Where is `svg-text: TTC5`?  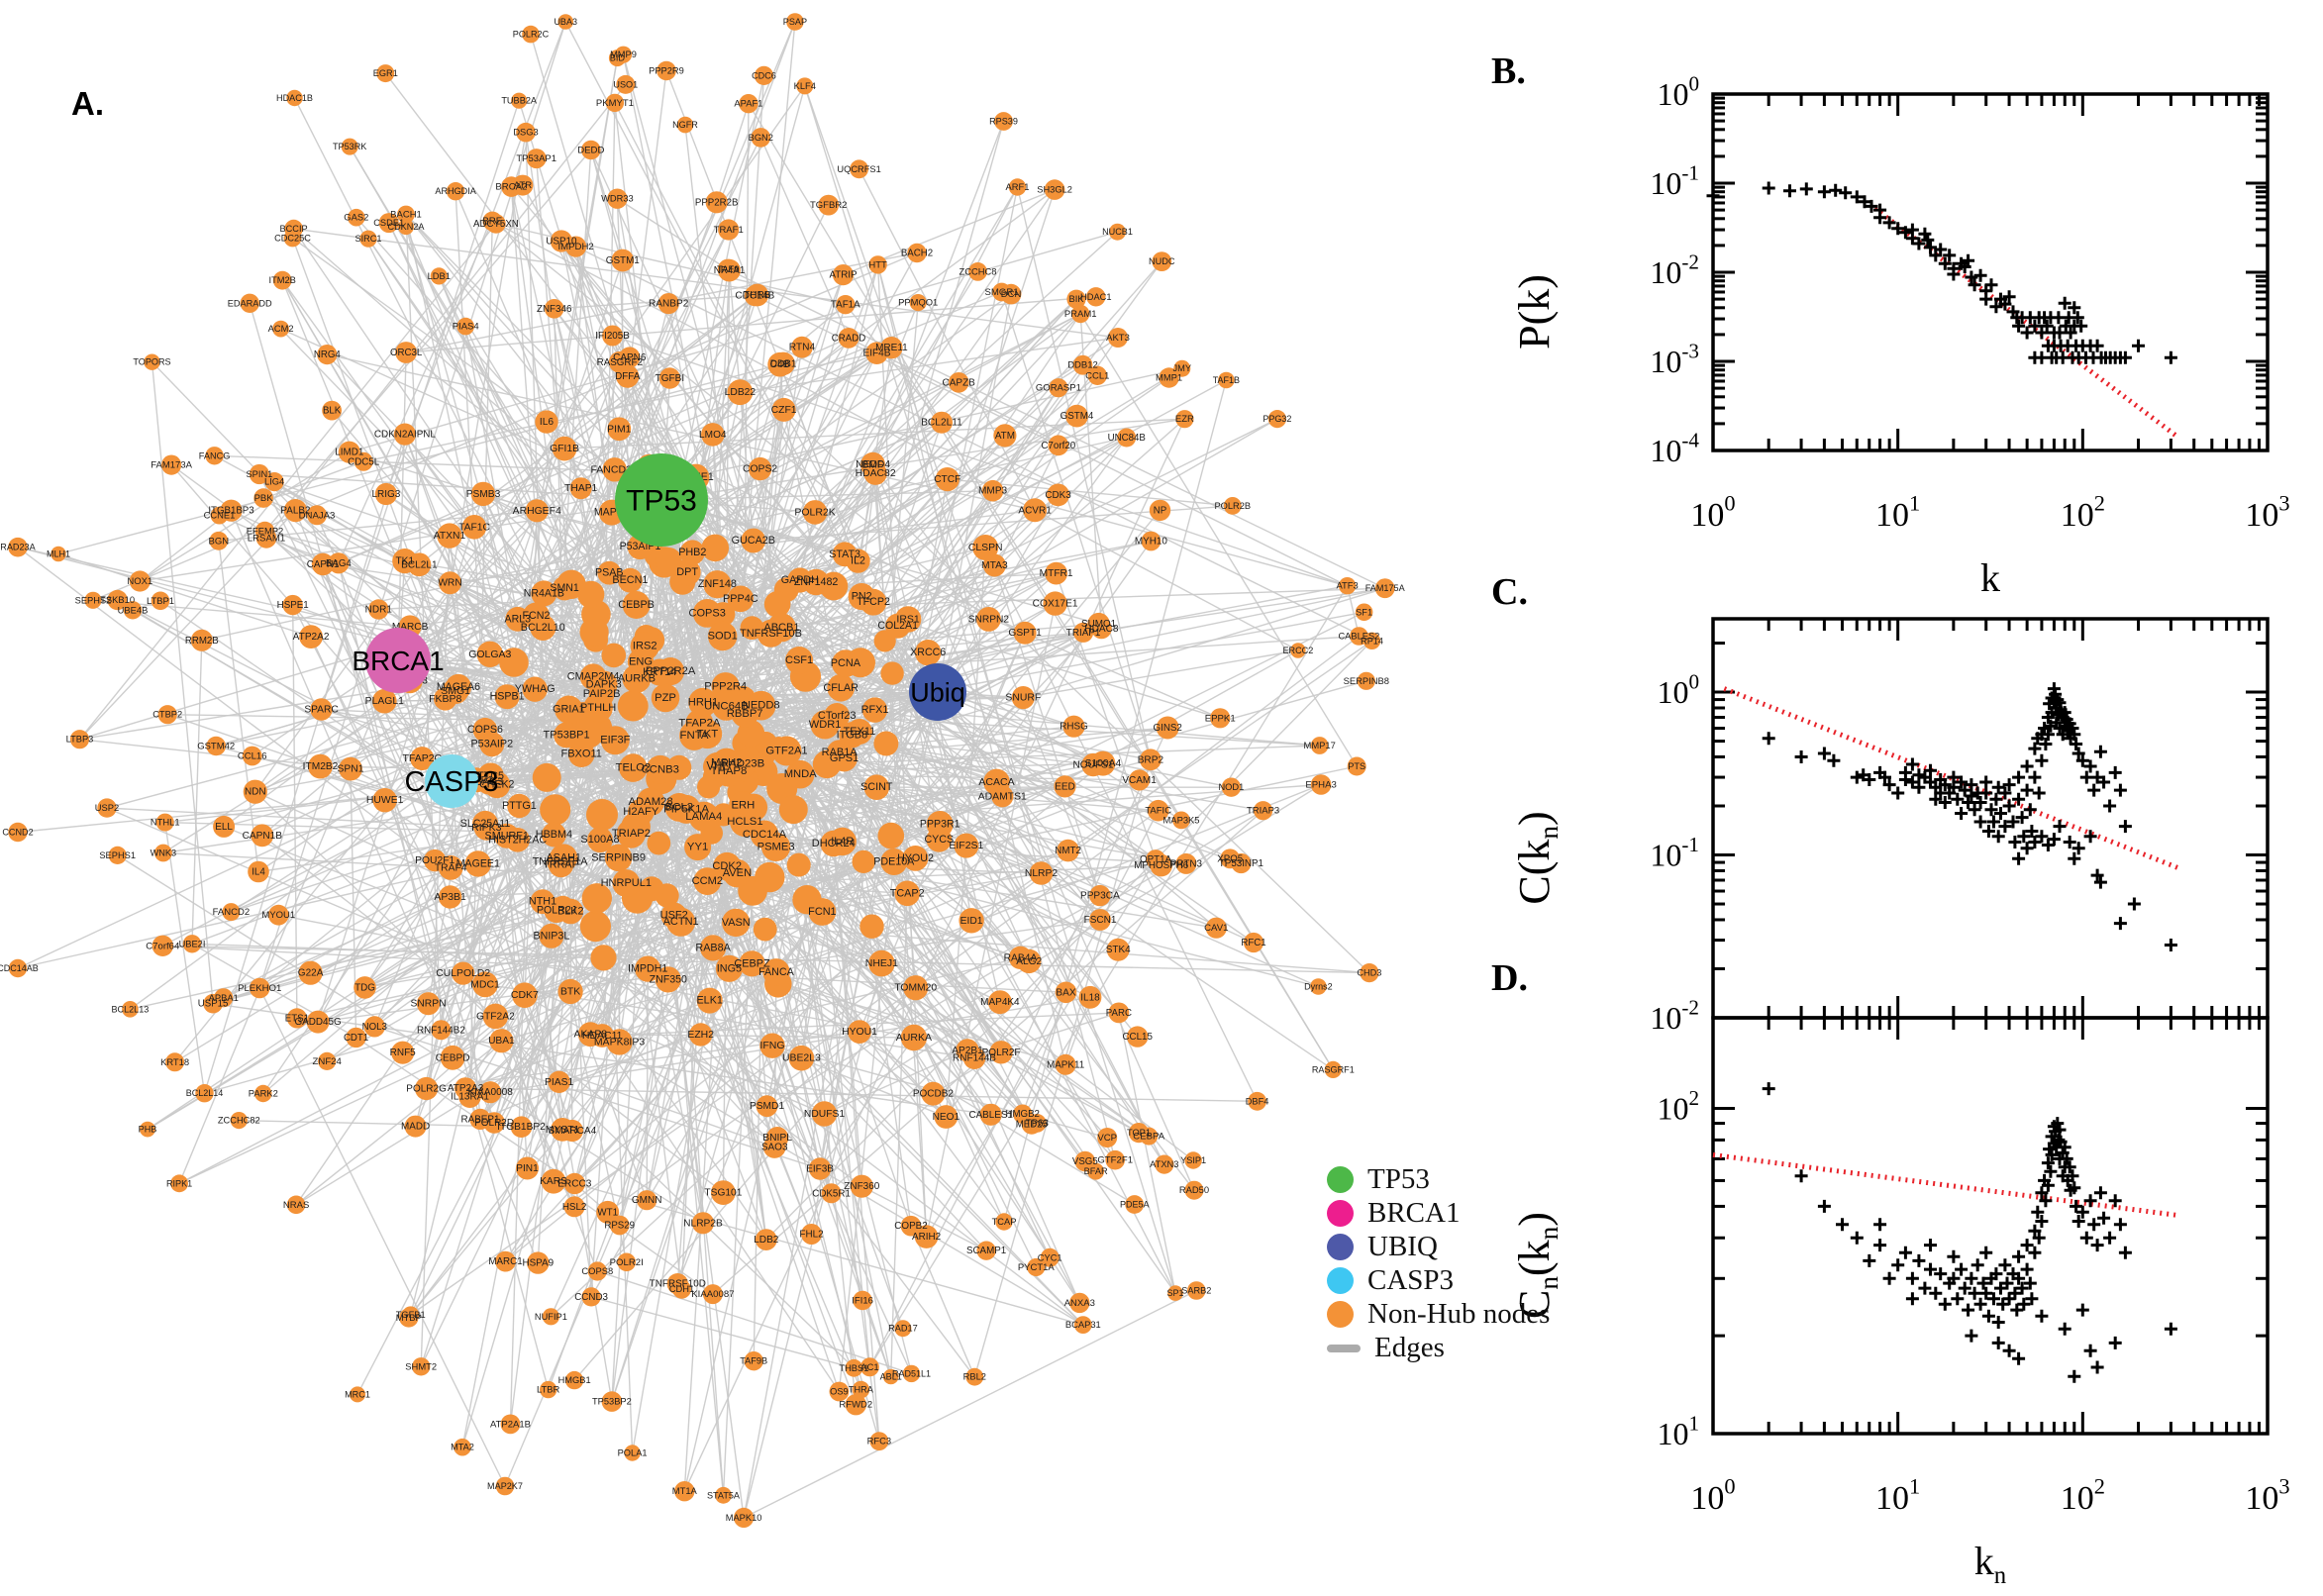
svg-text: TTC5 is located at coordinates (490, 776).